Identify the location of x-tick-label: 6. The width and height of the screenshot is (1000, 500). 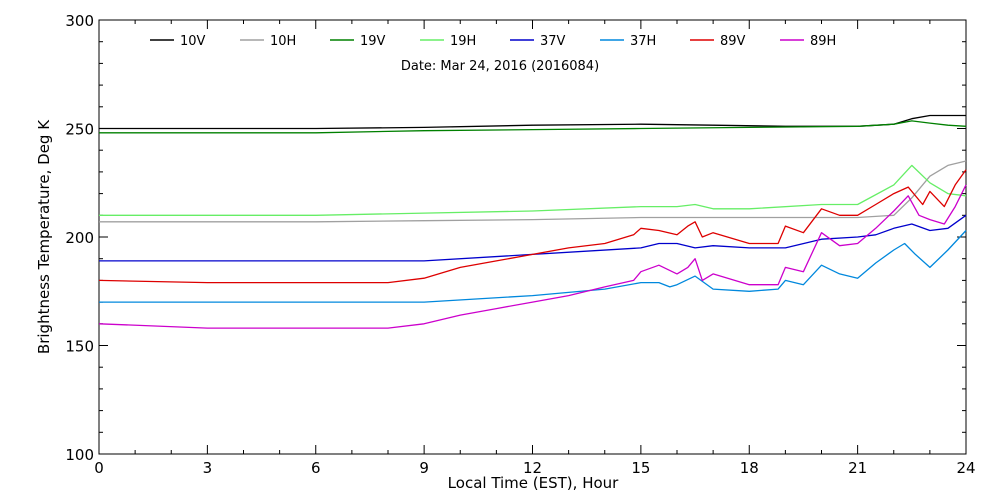
(316, 468).